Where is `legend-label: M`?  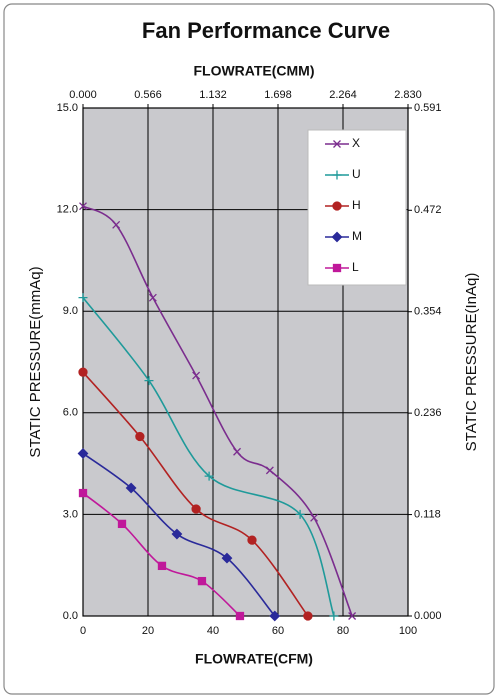
legend-label: M is located at coordinates (357, 236).